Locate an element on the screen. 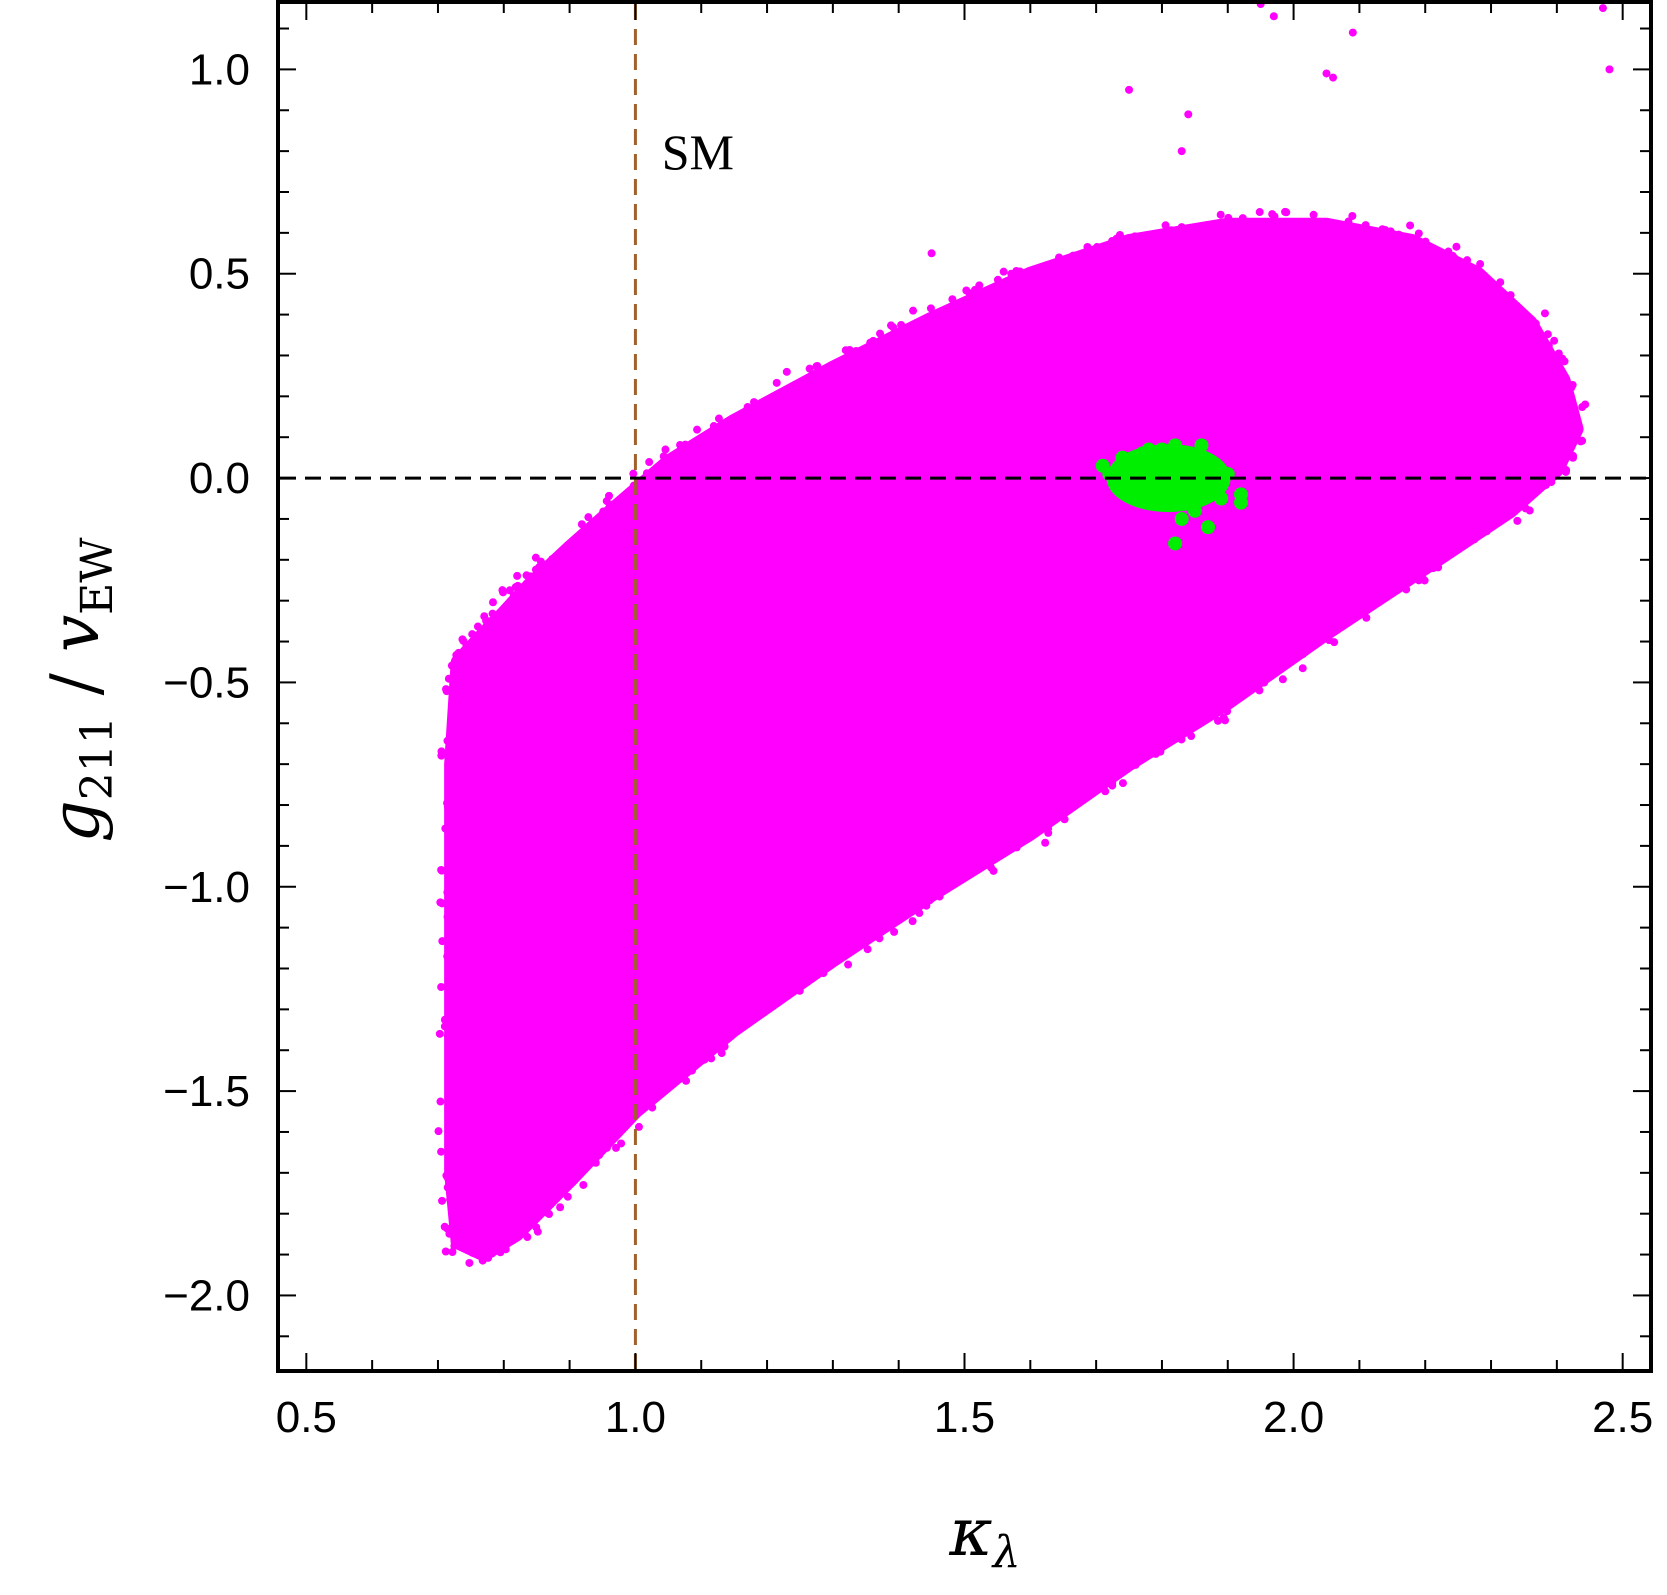  x-tick-label: 2.0 is located at coordinates (1293, 1417).